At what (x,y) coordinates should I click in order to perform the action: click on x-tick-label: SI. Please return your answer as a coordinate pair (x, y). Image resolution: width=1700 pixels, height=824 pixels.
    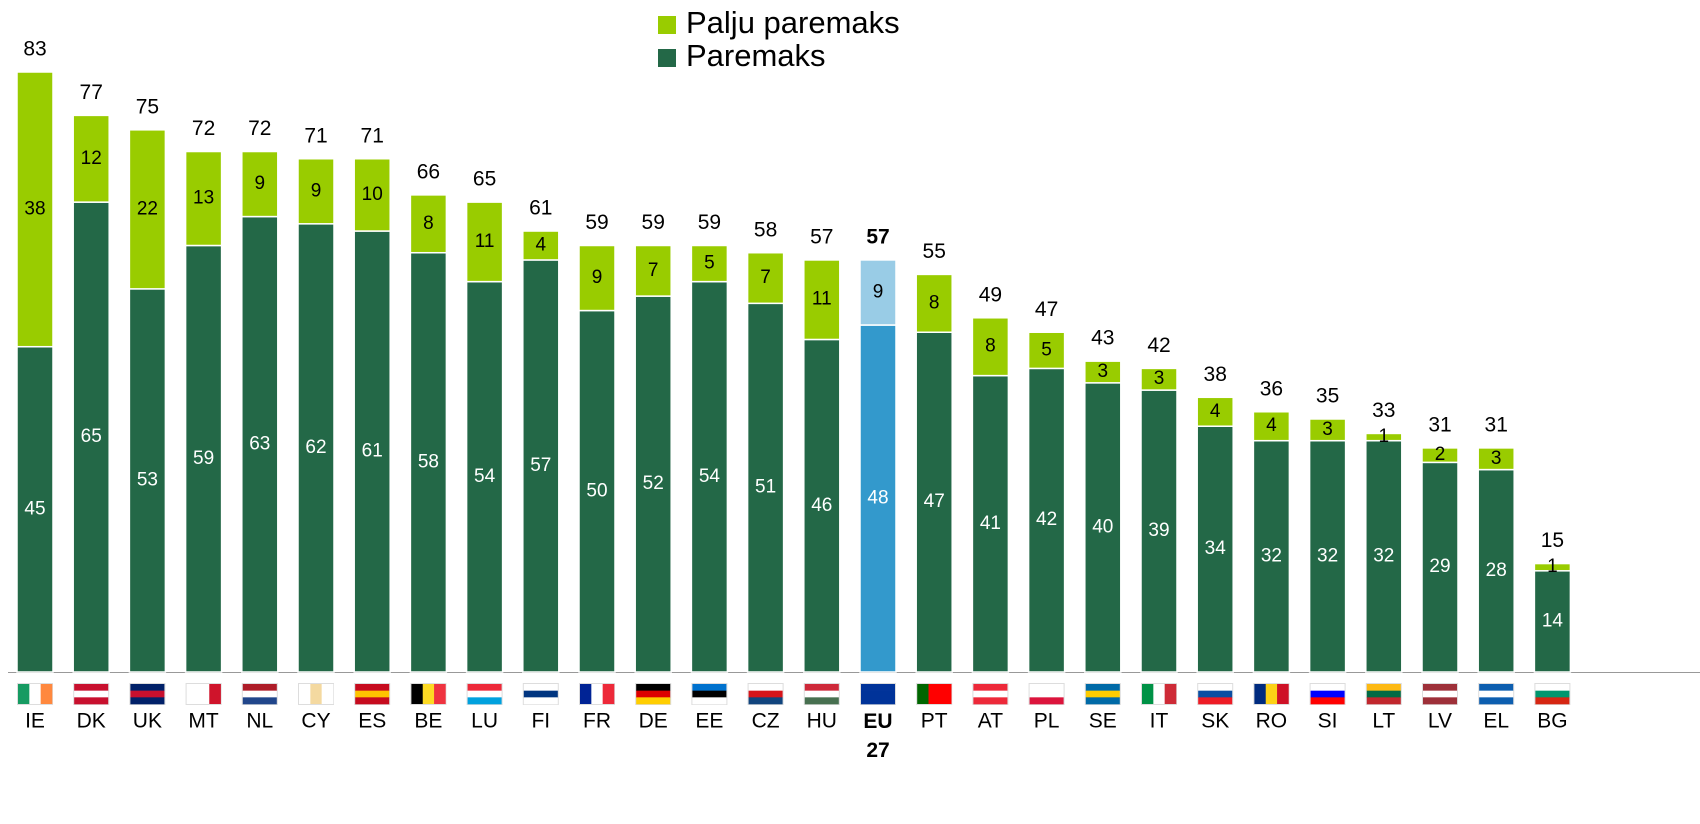
    Looking at the image, I should click on (1328, 721).